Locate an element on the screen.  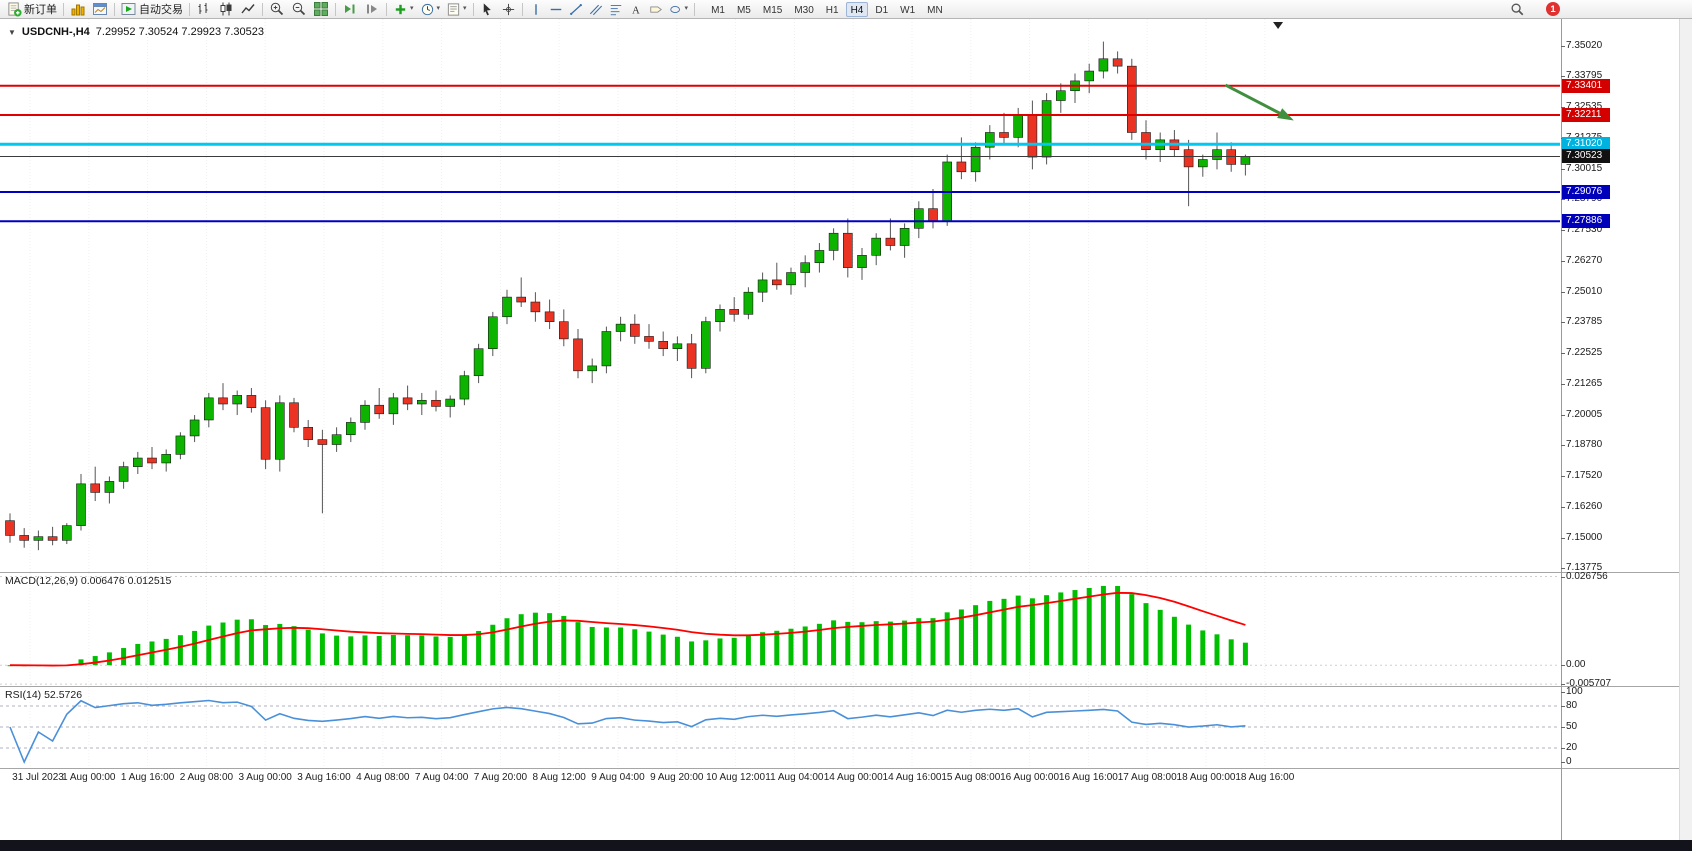
bar-chart-type-button is located at coordinates (204, 9).